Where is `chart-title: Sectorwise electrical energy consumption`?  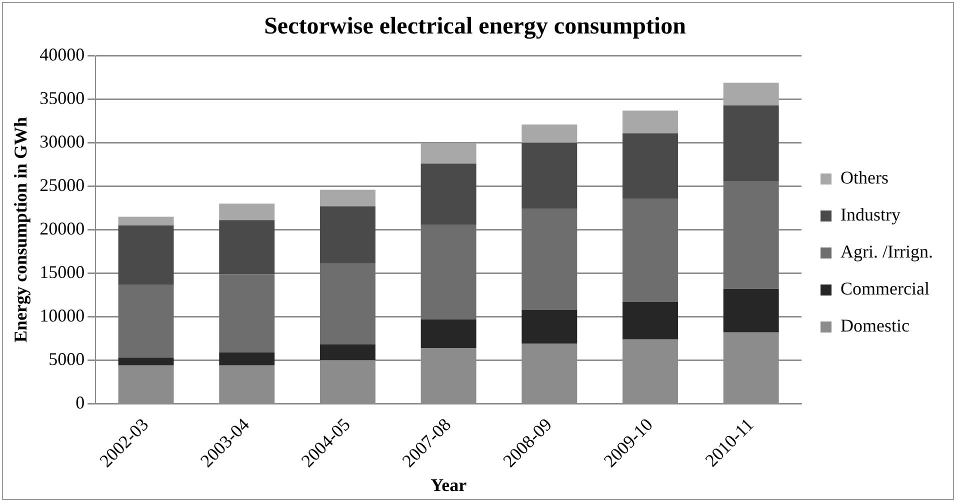
chart-title: Sectorwise electrical energy consumption is located at coordinates (475, 27).